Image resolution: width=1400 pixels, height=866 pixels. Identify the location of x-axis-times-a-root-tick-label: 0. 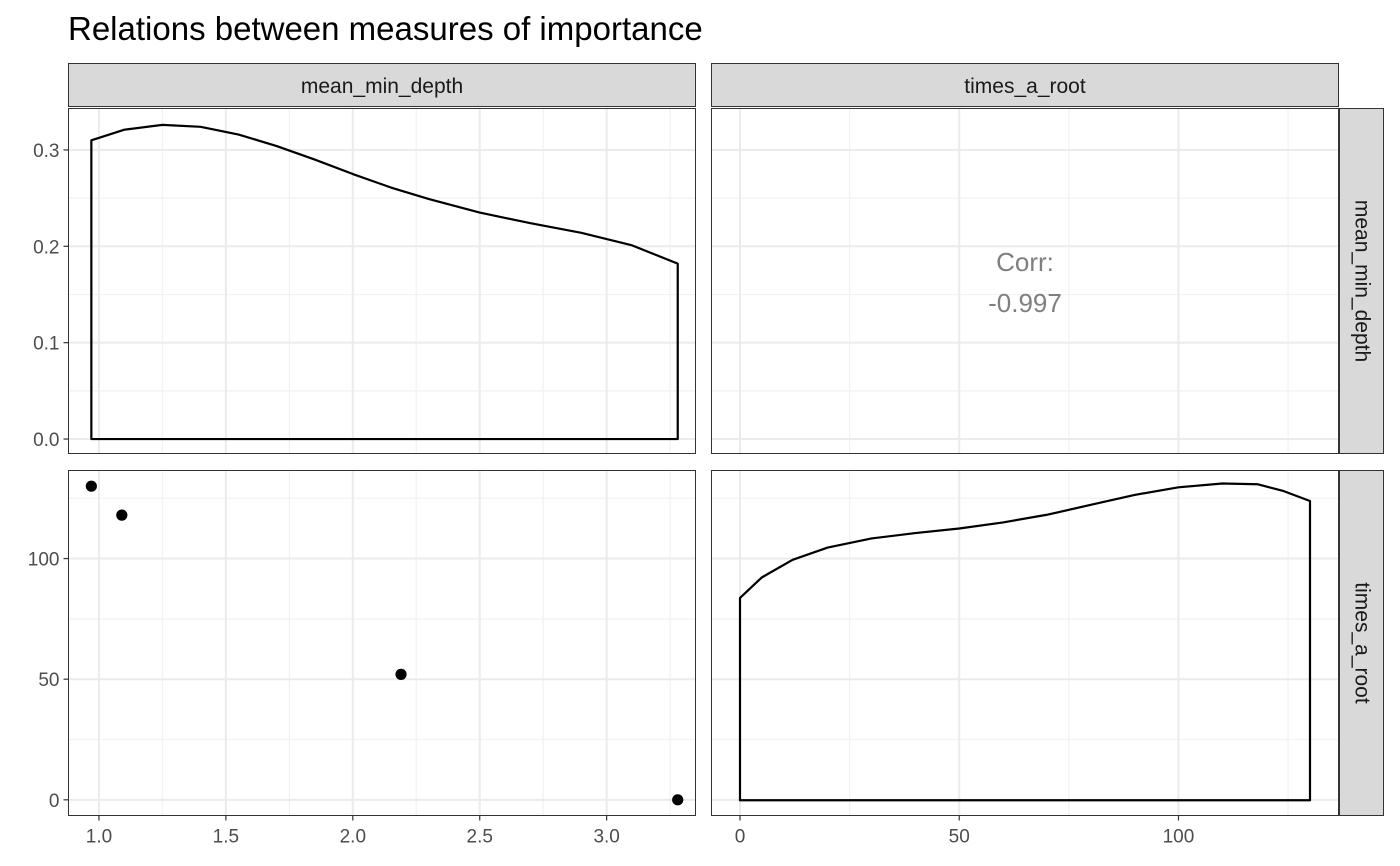
(740, 837).